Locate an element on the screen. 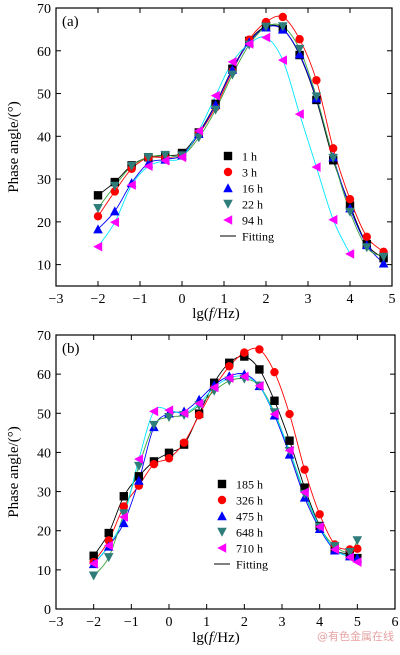 This screenshot has width=400, height=655. y-tick-label: 60 is located at coordinates (44, 375).